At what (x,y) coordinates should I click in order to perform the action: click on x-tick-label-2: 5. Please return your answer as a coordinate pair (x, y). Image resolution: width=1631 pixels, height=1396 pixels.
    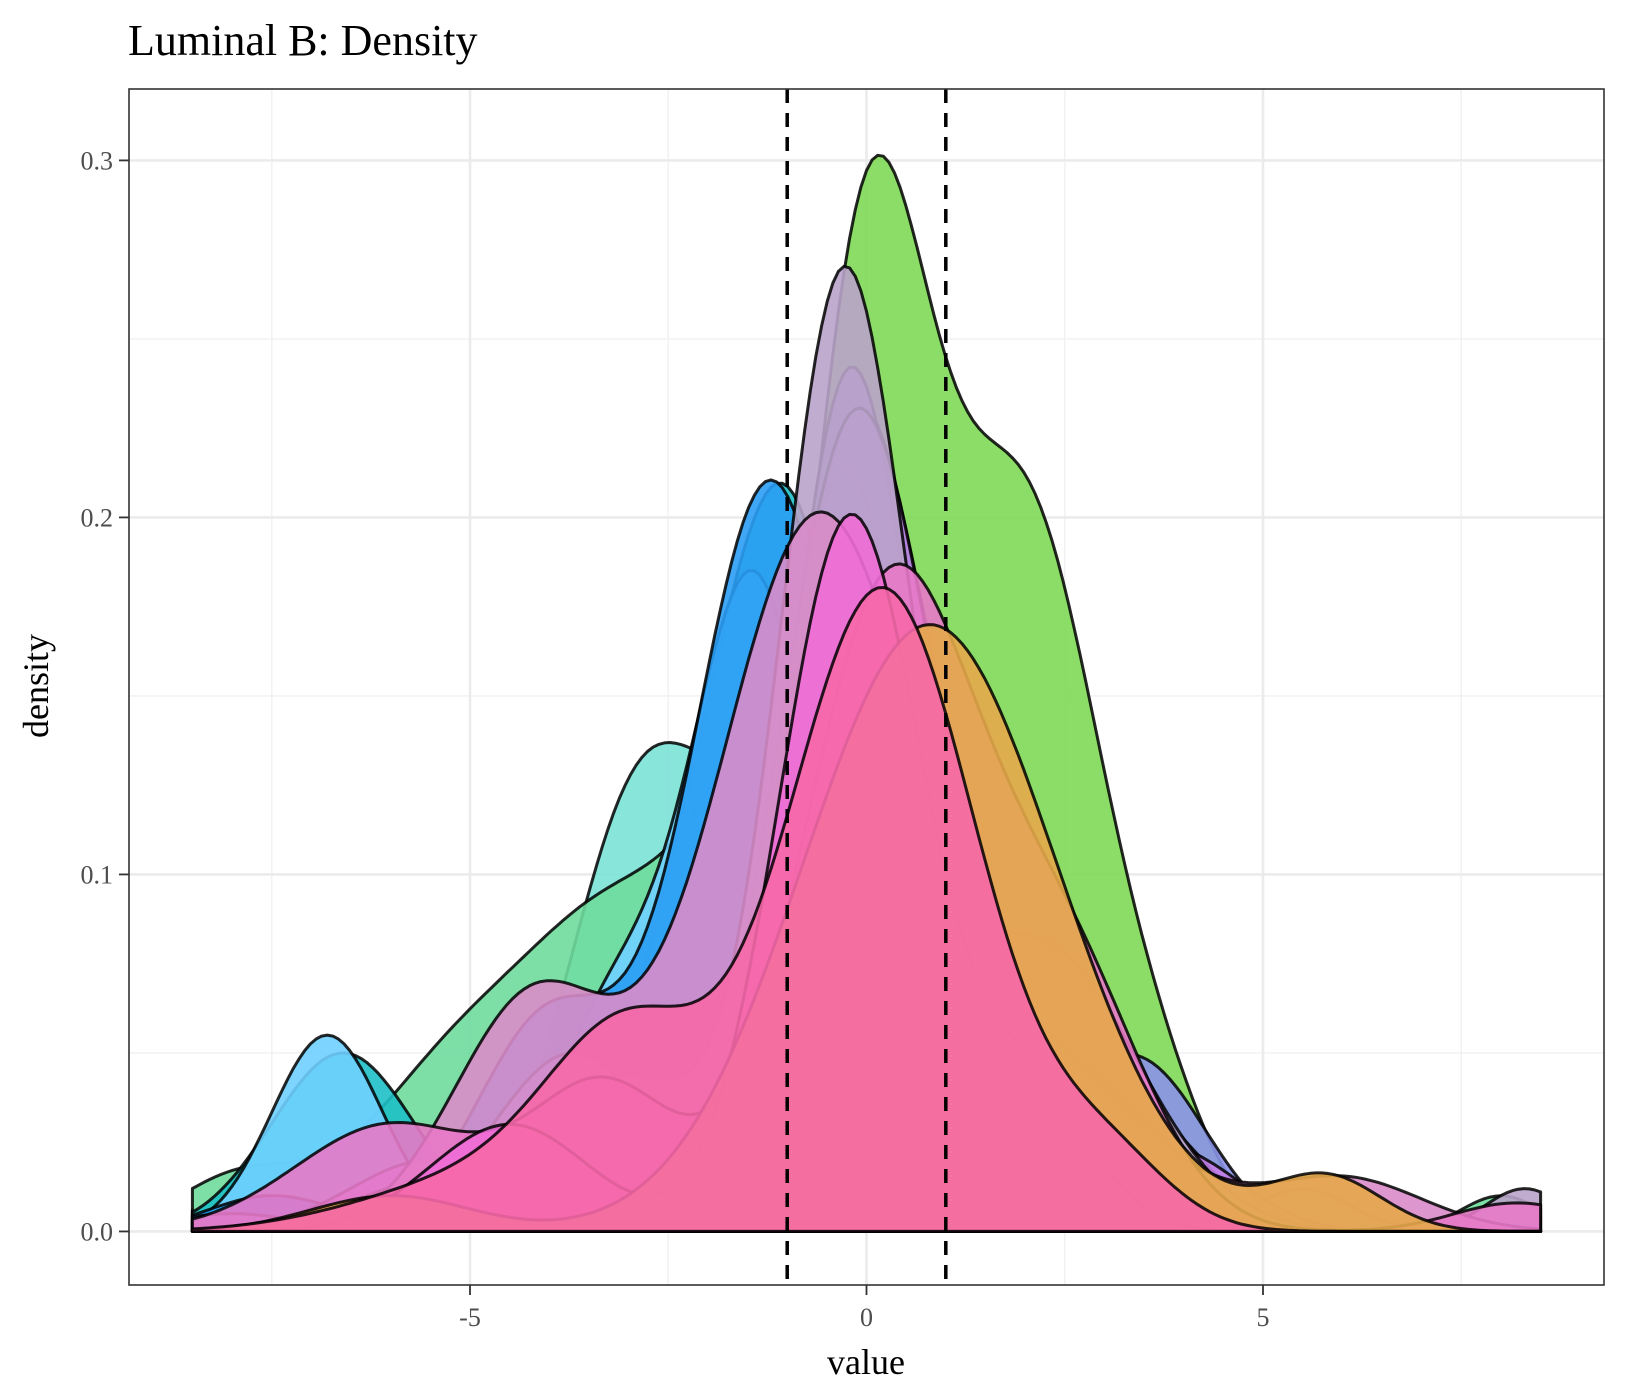
    Looking at the image, I should click on (1263, 1317).